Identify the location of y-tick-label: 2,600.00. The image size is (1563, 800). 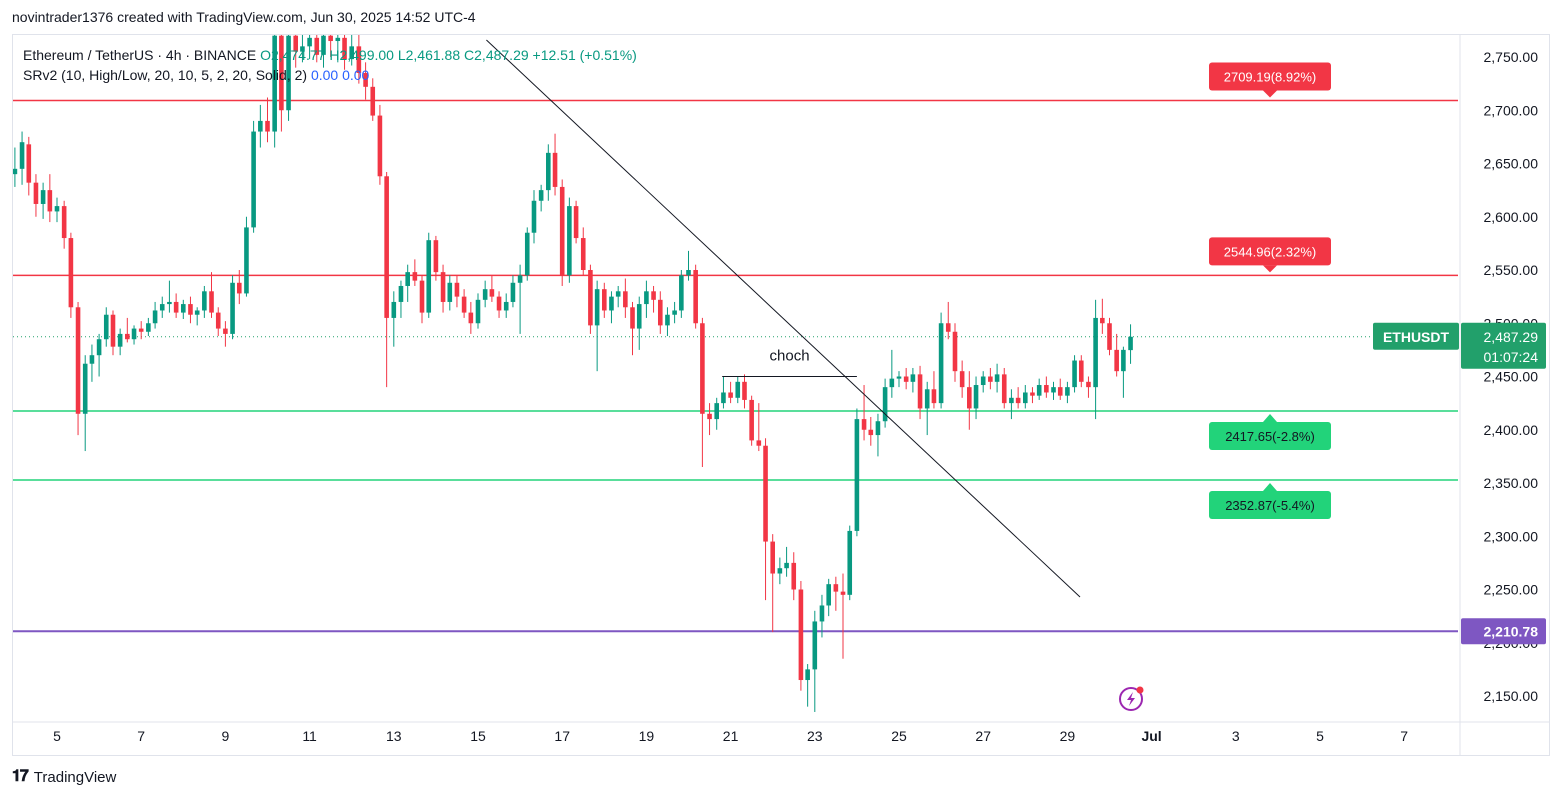
(1511, 217).